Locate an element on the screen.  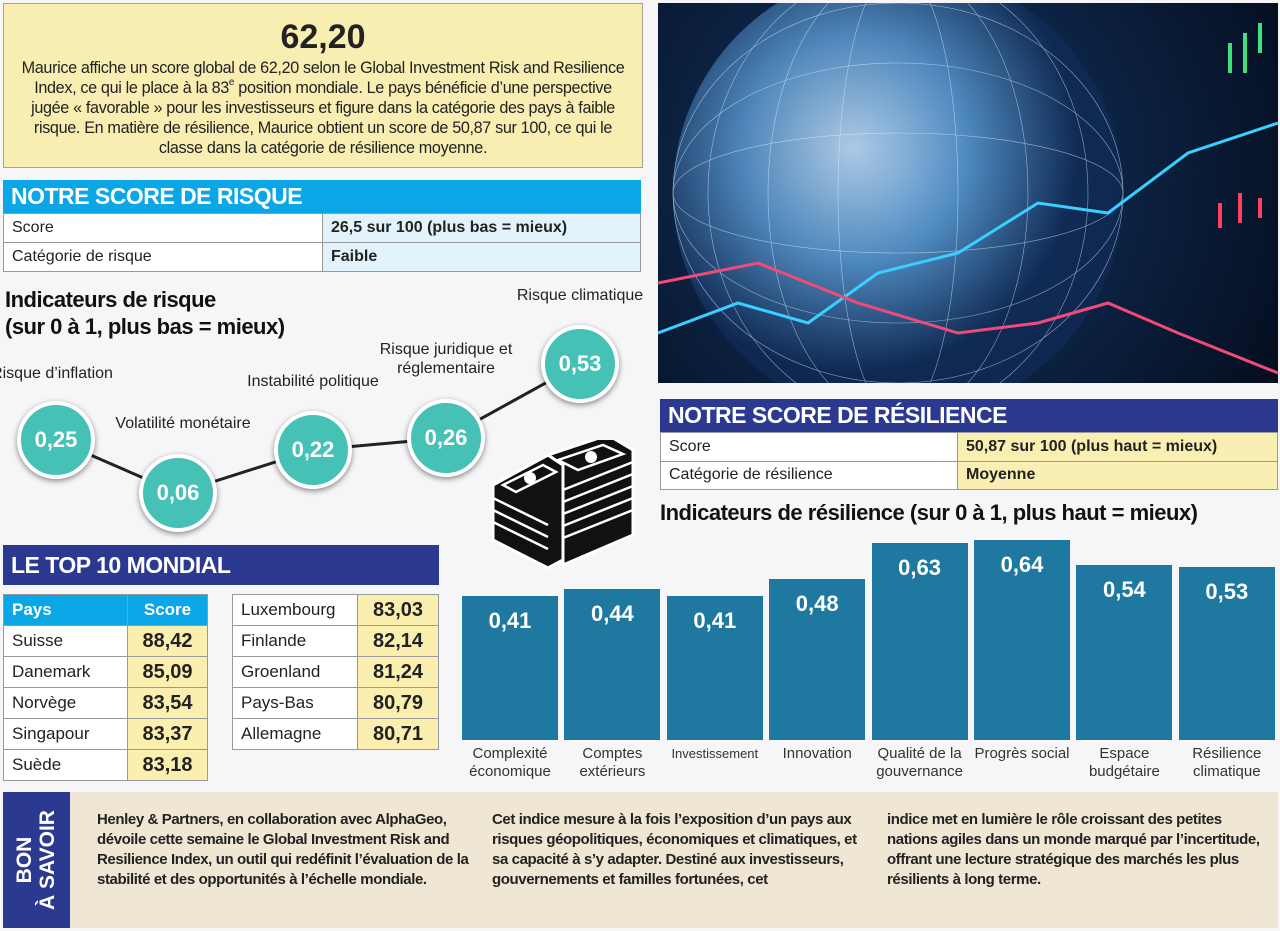
bar-value-label: 0,48 is located at coordinates (817, 604).